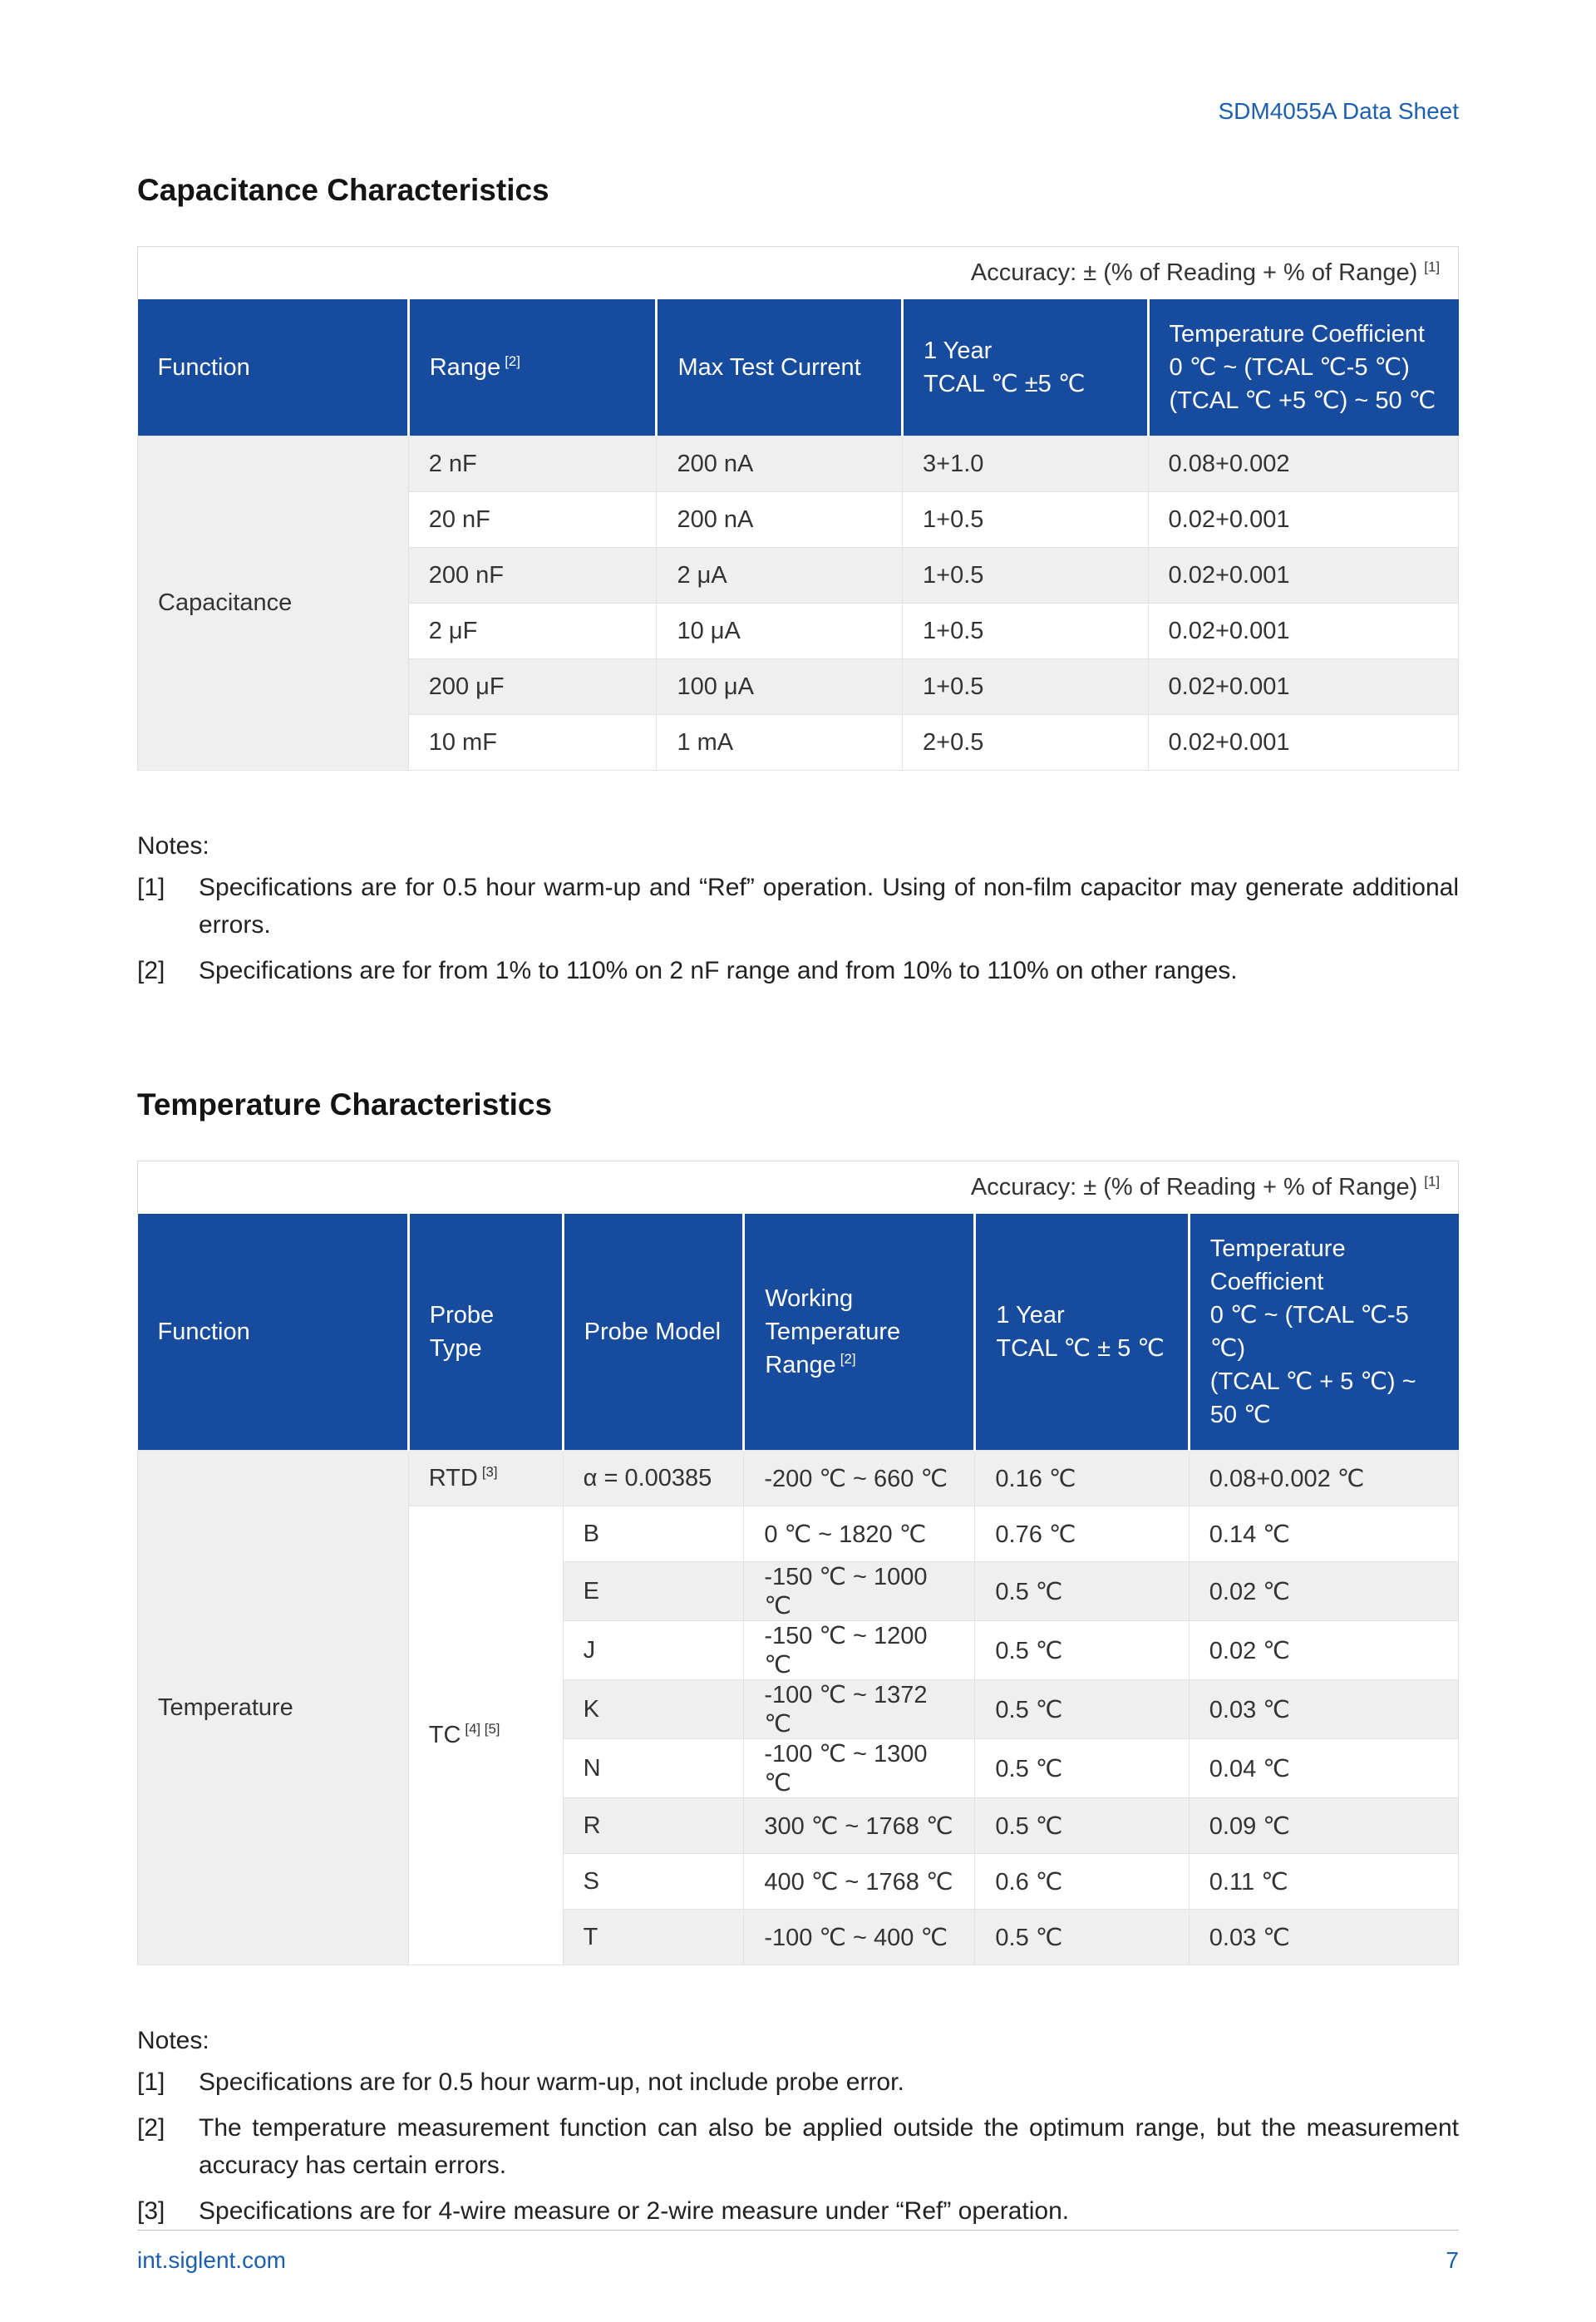 The image size is (1596, 2322). I want to click on table-cell: 400 ℃ ~ 1768 ℃, so click(859, 1881).